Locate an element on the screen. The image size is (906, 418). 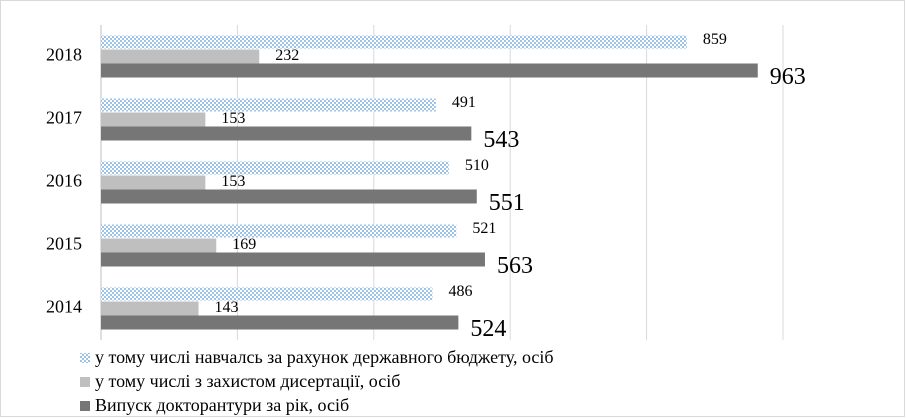
value-label: 143 is located at coordinates (227, 307).